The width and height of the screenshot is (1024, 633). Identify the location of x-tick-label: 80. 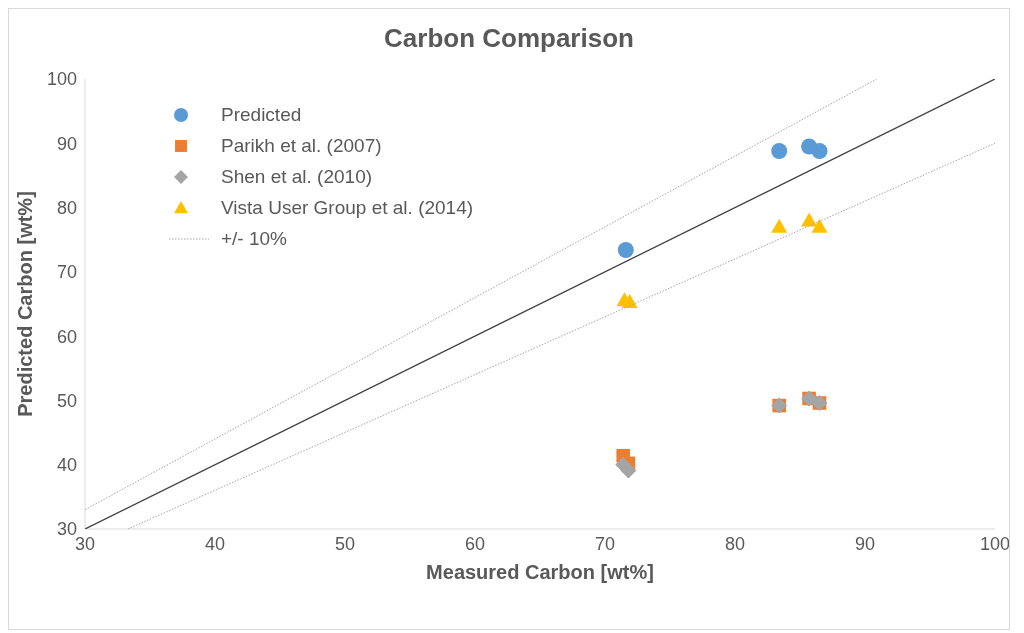
(735, 543).